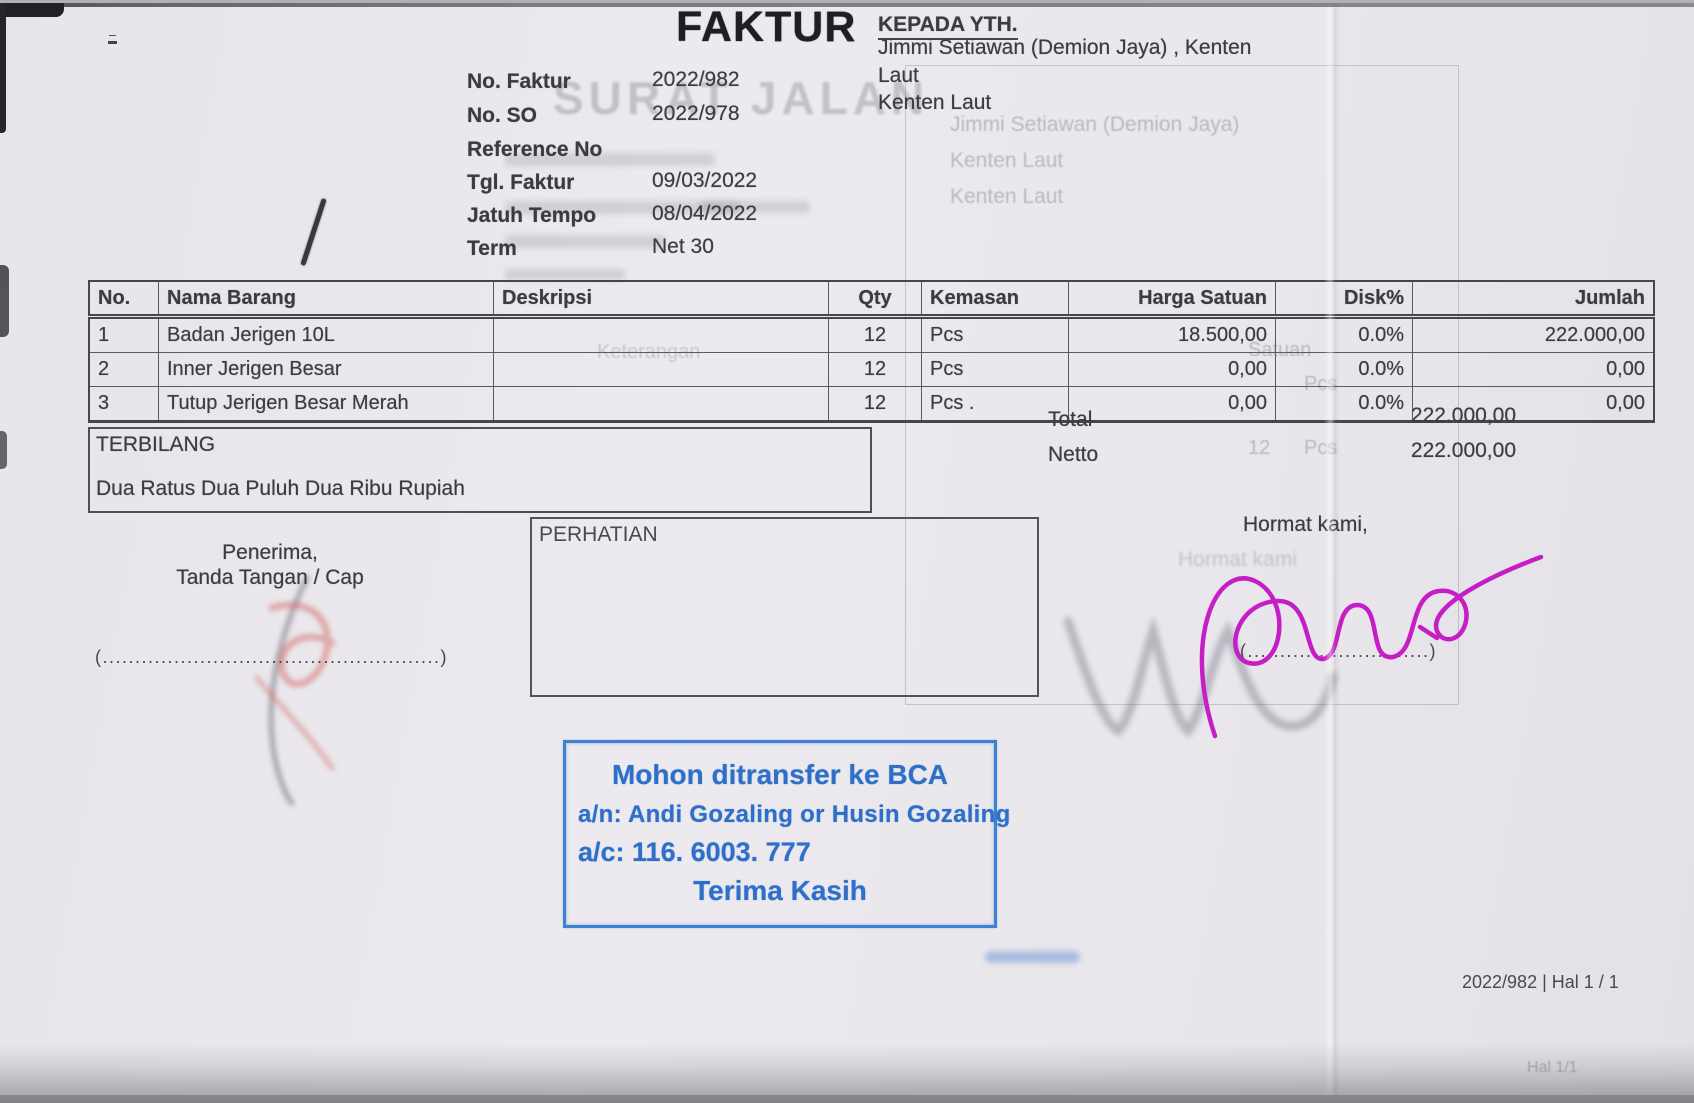 The width and height of the screenshot is (1694, 1103). Describe the element at coordinates (3, 68) in the screenshot. I see `scan-edge-left` at that location.